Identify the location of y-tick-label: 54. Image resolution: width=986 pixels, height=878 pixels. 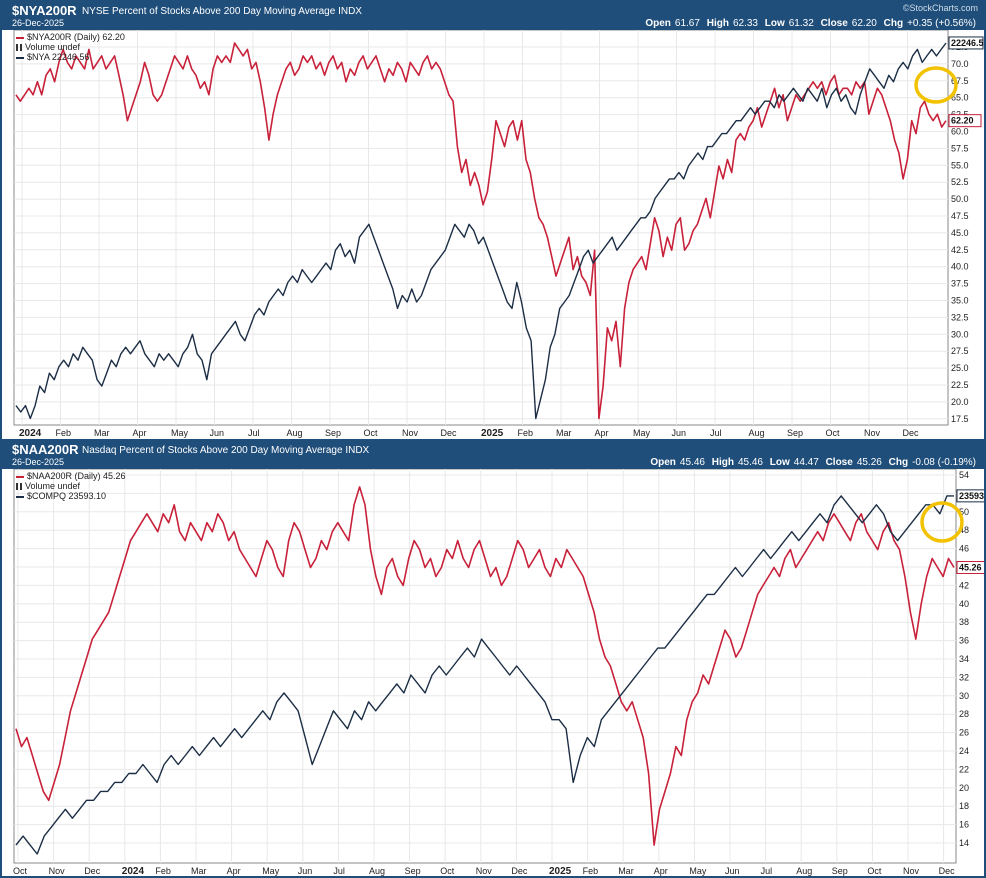
(964, 475).